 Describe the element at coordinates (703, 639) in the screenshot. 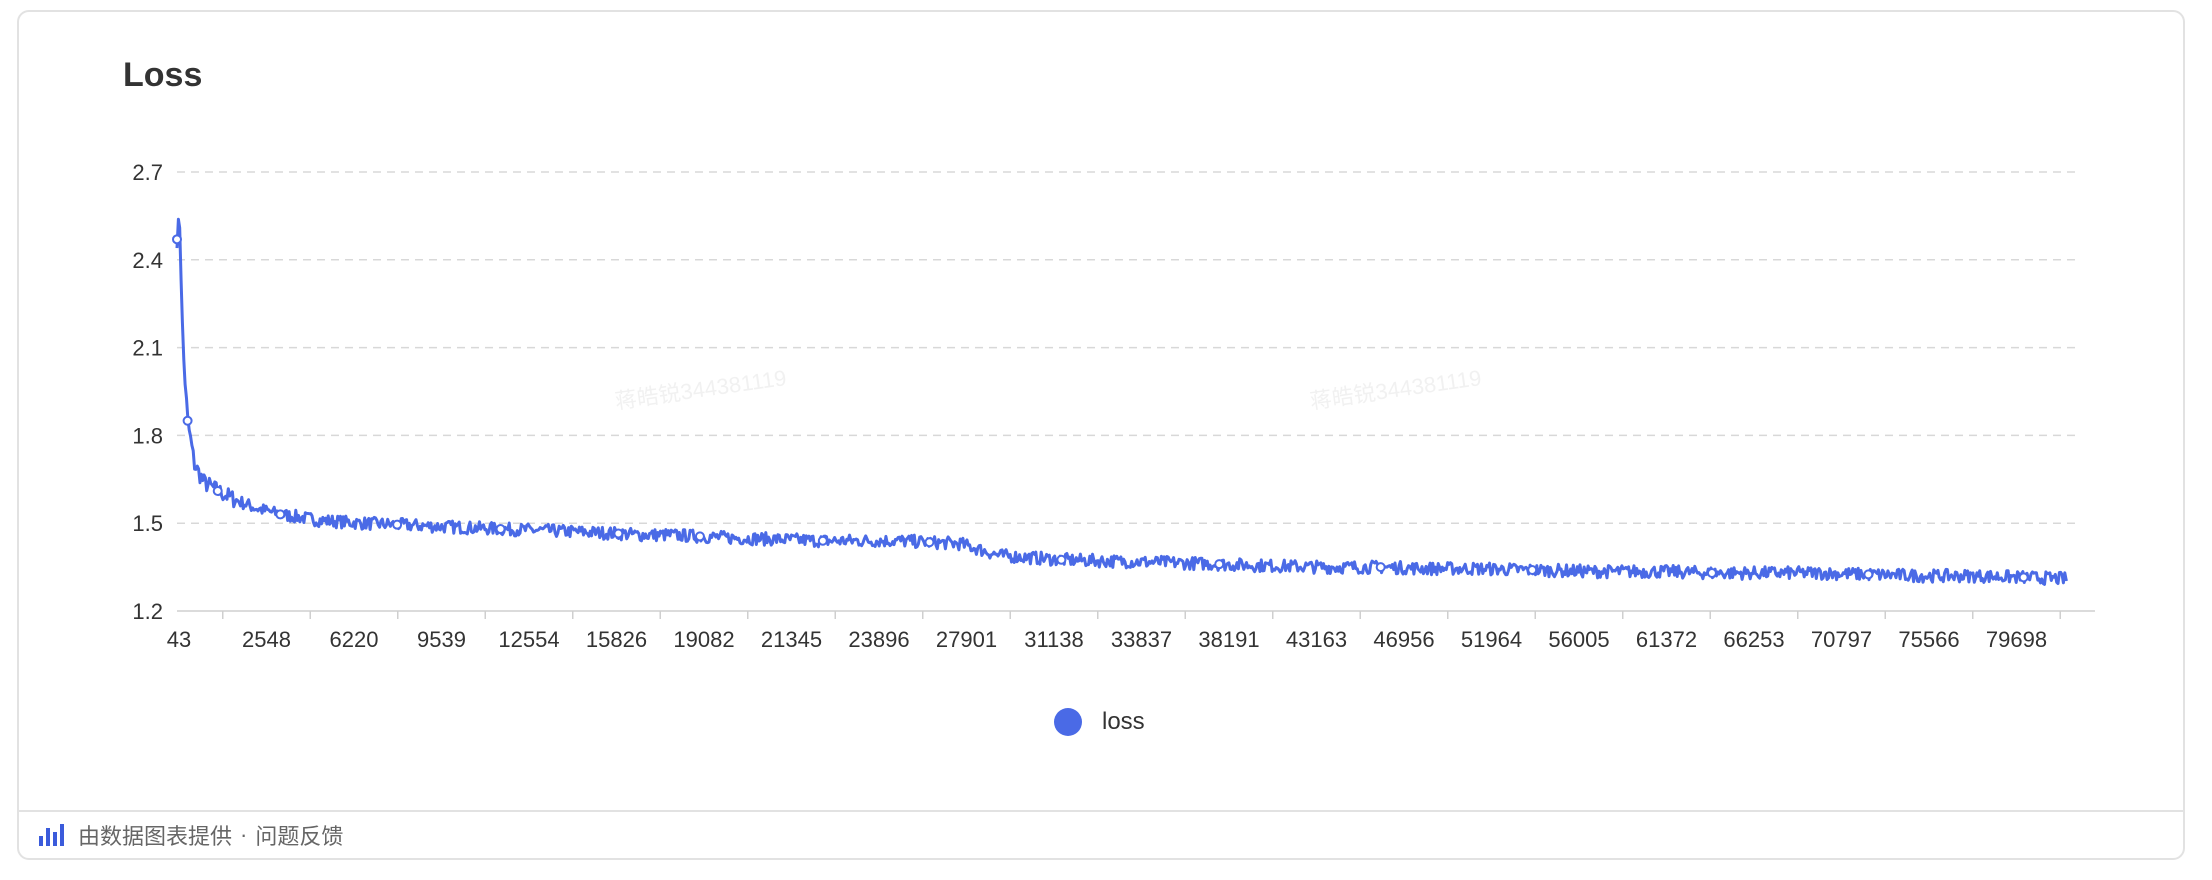

I see `x-tick-label: 19082` at that location.